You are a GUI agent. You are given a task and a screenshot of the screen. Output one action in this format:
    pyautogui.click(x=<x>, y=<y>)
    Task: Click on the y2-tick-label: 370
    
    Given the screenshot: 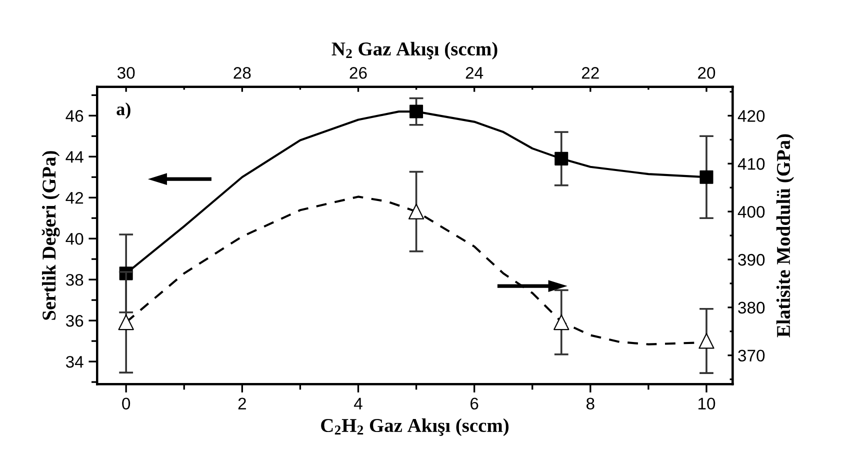 What is the action you would take?
    pyautogui.click(x=751, y=356)
    